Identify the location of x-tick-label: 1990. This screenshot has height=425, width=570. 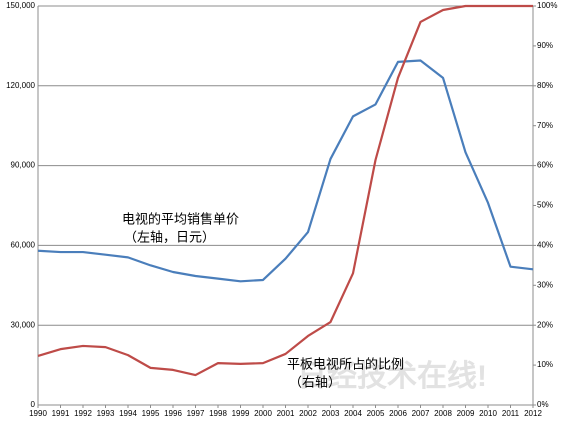
(38, 413).